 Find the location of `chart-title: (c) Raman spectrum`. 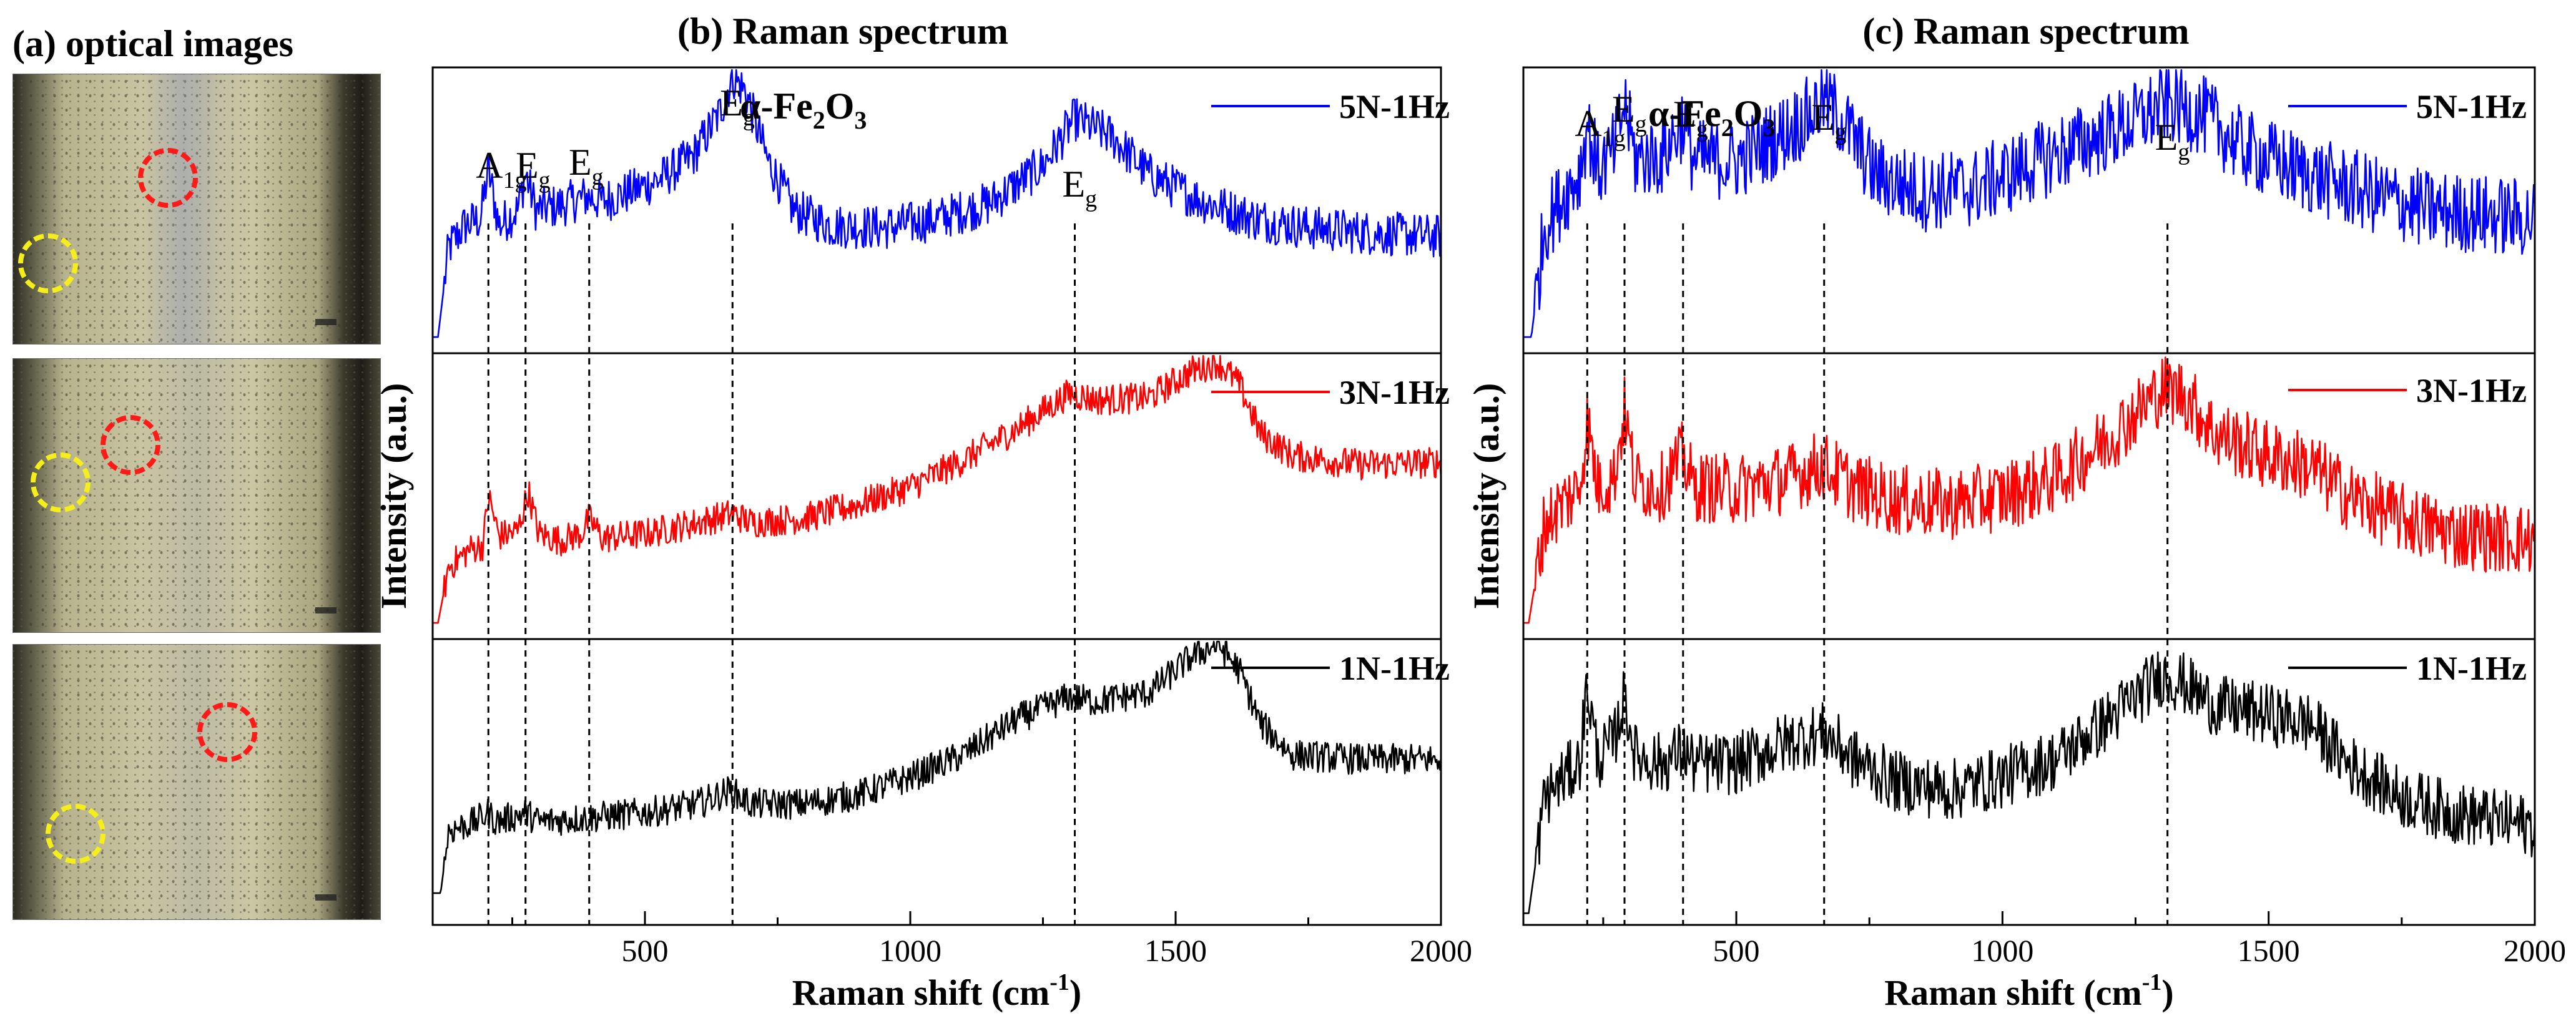

chart-title: (c) Raman spectrum is located at coordinates (2025, 31).